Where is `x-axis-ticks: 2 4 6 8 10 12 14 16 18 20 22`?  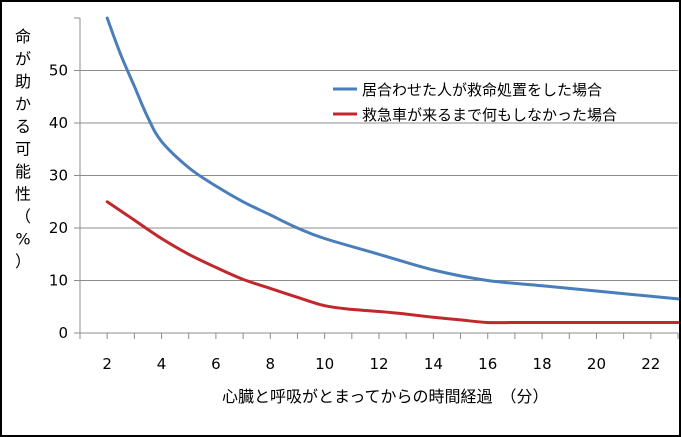
x-axis-ticks: 2 4 6 8 10 12 14 16 18 20 22 is located at coordinates (379, 353).